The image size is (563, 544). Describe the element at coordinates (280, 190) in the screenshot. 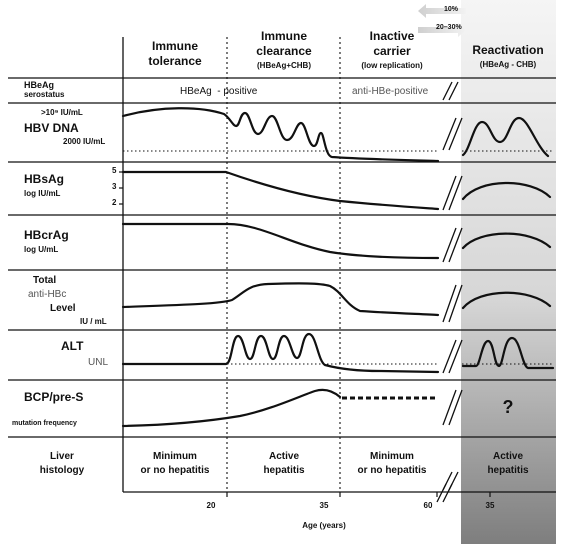

I see `hbsag-curve` at that location.